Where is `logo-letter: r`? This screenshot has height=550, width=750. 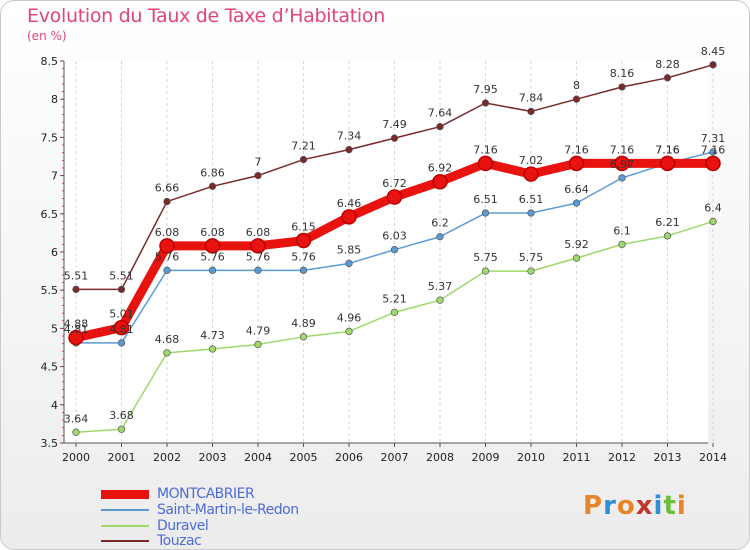 logo-letter: r is located at coordinates (610, 506).